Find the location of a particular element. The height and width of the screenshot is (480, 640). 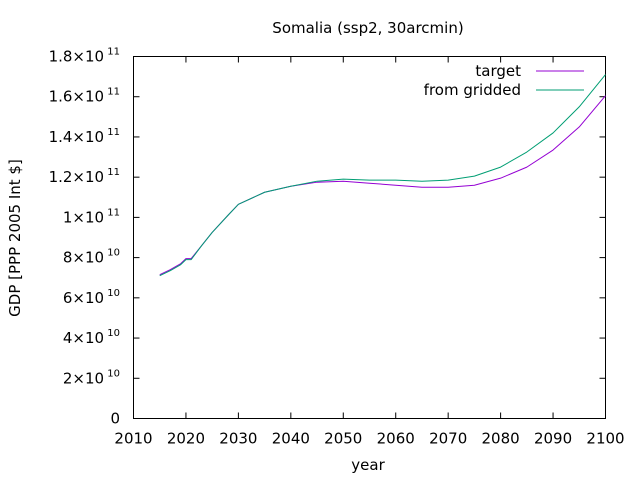

x-tick-label: 2050 is located at coordinates (343, 439).